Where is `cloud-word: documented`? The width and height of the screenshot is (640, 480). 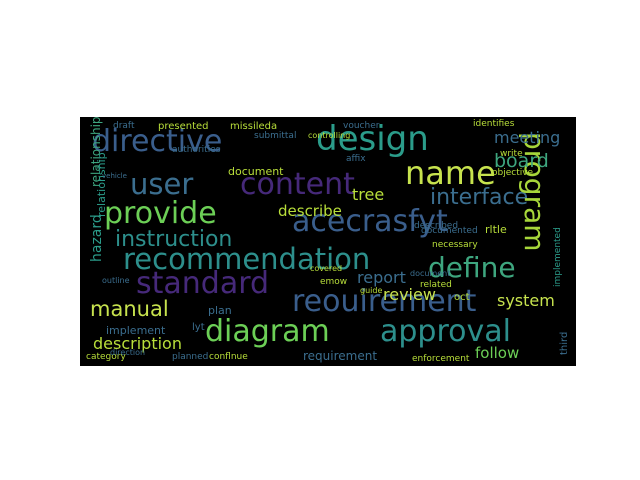 cloud-word: documented is located at coordinates (449, 231).